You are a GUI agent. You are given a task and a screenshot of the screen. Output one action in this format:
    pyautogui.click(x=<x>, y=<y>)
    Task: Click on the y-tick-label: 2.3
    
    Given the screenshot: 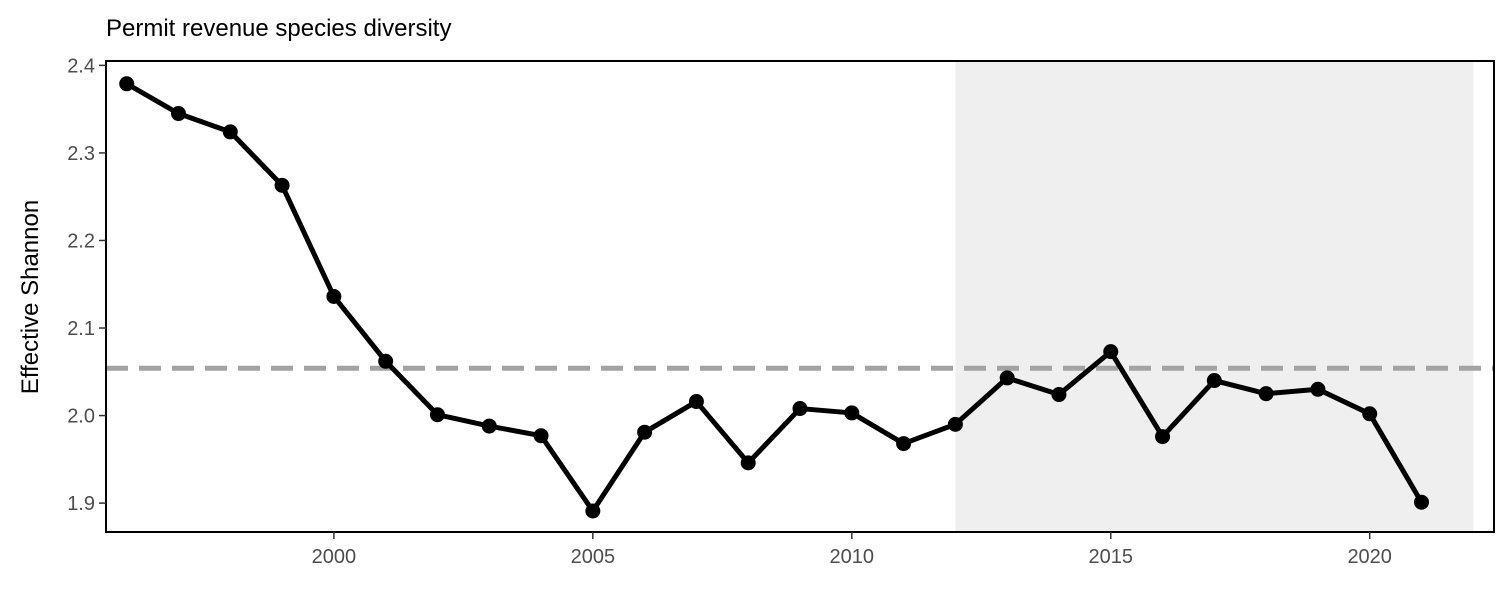 What is the action you would take?
    pyautogui.click(x=81, y=154)
    